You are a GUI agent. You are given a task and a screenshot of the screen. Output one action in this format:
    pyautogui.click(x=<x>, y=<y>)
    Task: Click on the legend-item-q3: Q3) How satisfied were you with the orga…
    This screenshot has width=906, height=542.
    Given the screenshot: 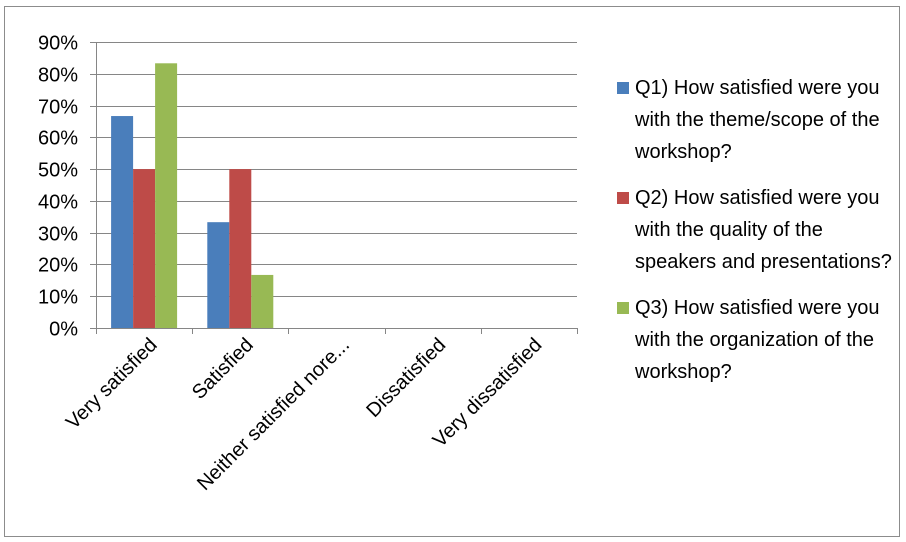 What is the action you would take?
    pyautogui.click(x=759, y=340)
    